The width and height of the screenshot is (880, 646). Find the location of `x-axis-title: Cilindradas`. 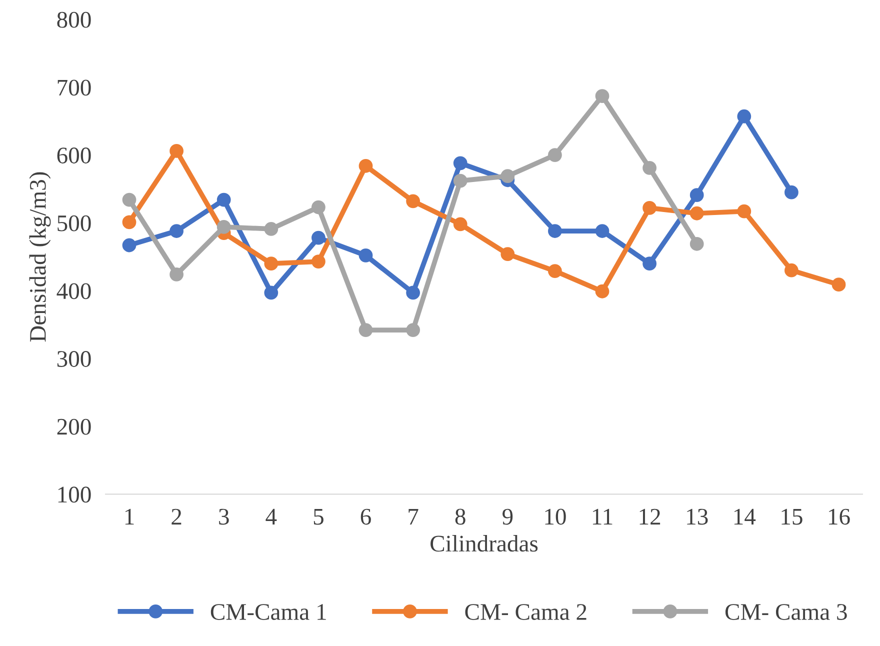

x-axis-title: Cilindradas is located at coordinates (484, 543).